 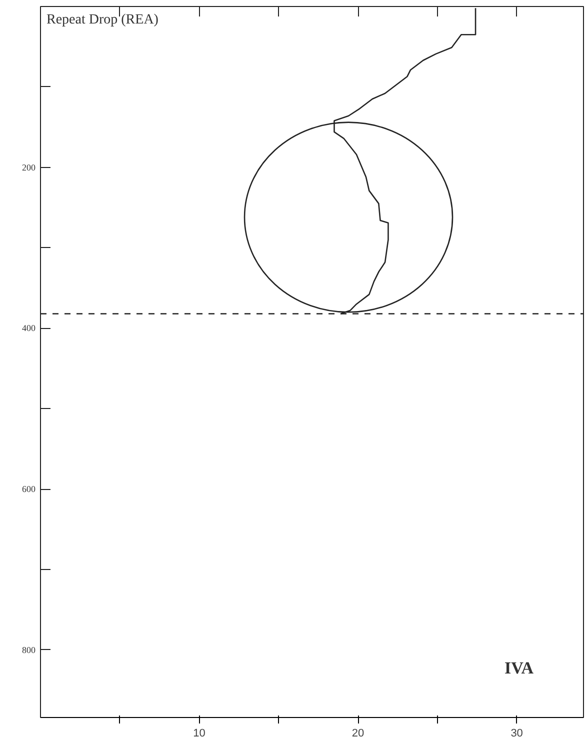 What do you see at coordinates (199, 734) in the screenshot?
I see `x-tick-label: 10` at bounding box center [199, 734].